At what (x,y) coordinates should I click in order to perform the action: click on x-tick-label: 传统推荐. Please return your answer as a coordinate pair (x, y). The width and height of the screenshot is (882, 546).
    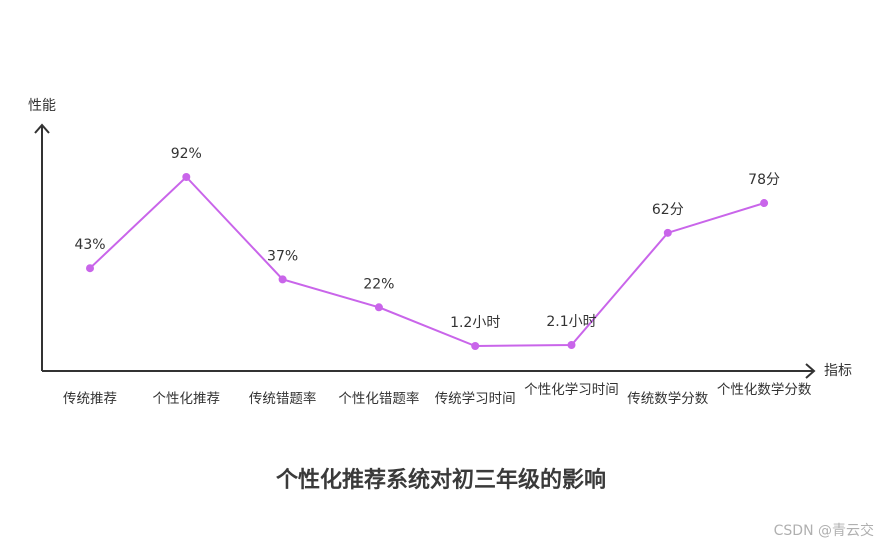
    Looking at the image, I should click on (90, 399).